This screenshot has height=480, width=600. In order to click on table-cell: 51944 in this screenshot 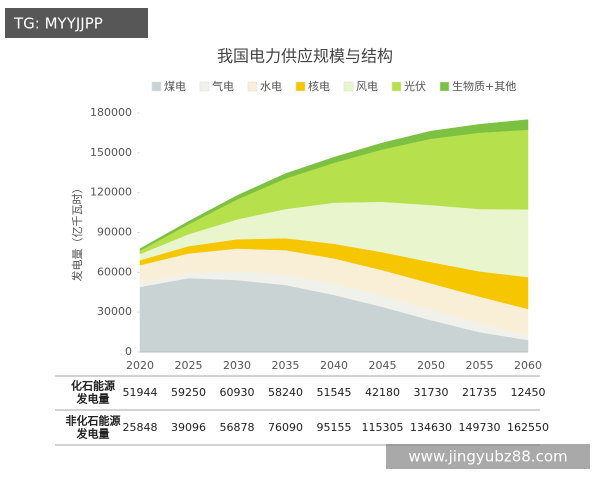, I will do `click(140, 392)`.